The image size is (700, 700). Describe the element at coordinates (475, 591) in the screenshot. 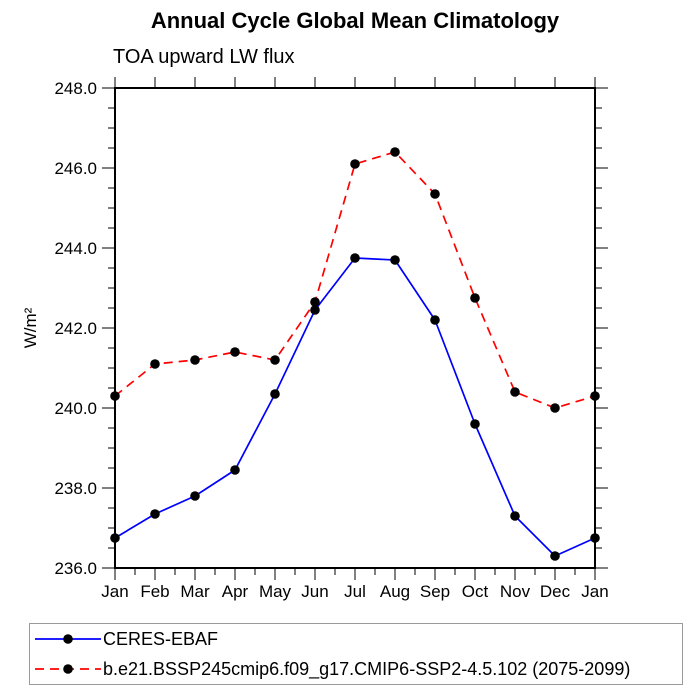

I see `x-axis-tick-label: Oct` at that location.